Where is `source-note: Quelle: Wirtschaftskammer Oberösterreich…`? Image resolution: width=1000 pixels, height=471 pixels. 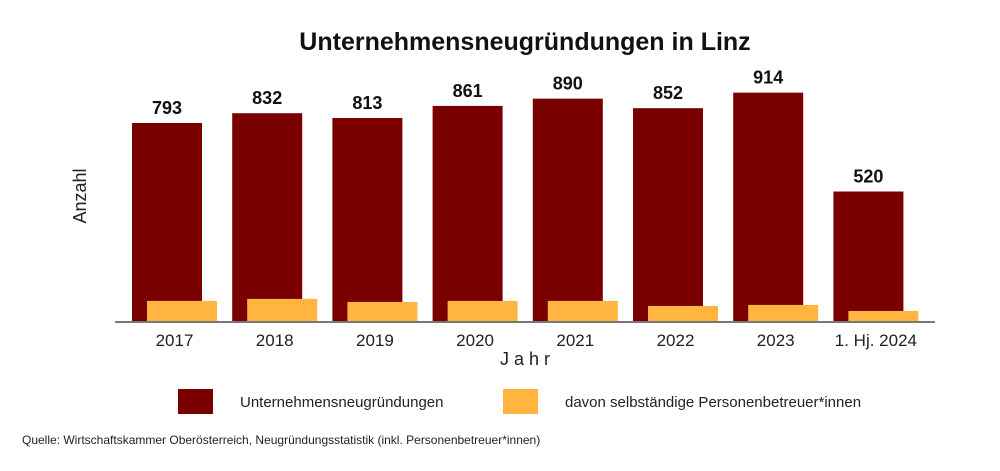 source-note: Quelle: Wirtschaftskammer Oberösterreich… is located at coordinates (281, 440).